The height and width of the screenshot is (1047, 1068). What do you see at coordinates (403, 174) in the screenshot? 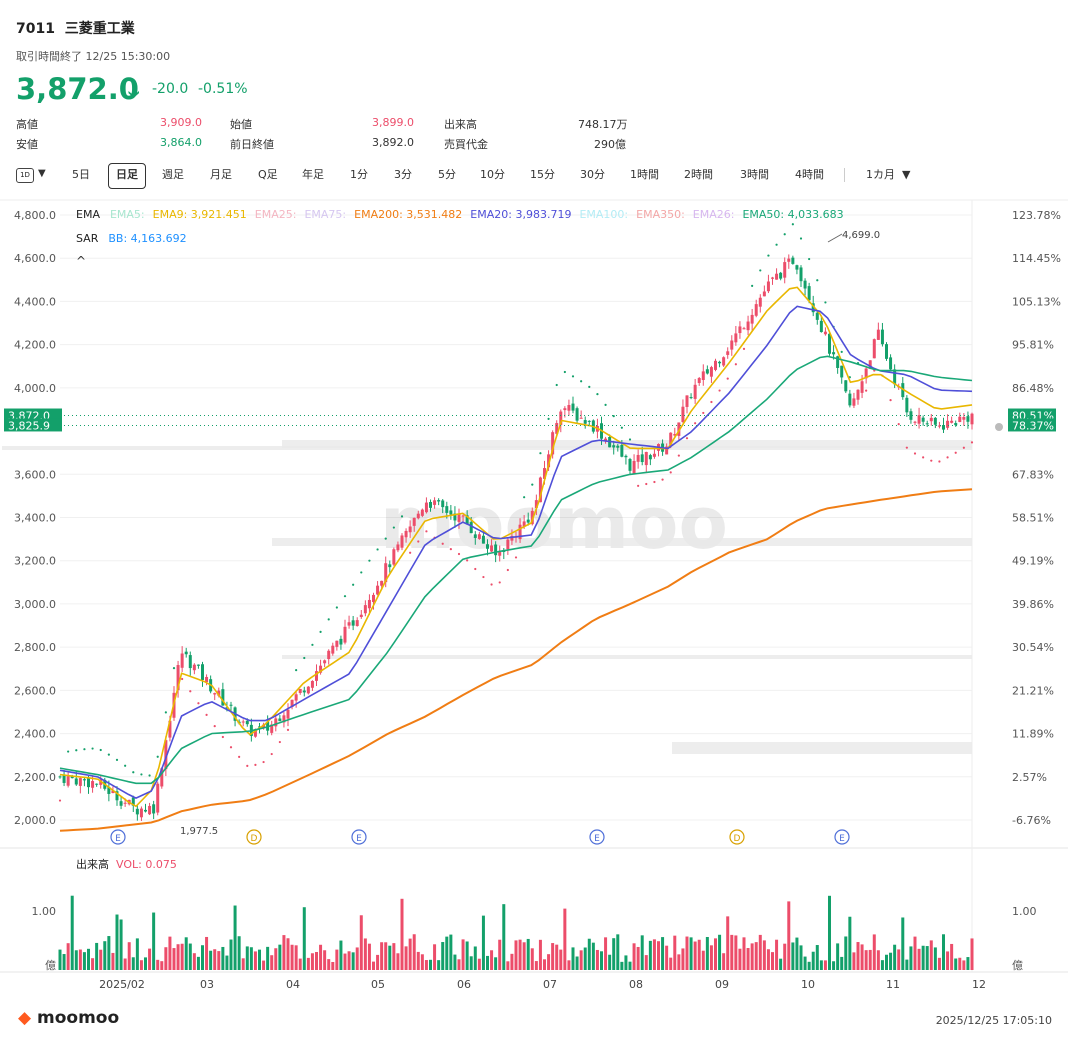
I see `period-tab-7: 3分` at bounding box center [403, 174].